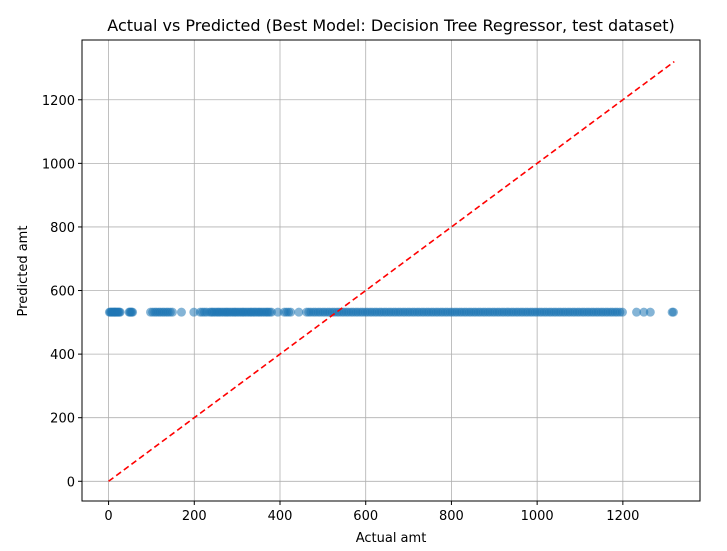 The height and width of the screenshot is (551, 727). I want to click on y-tick-label: 1000, so click(58, 164).